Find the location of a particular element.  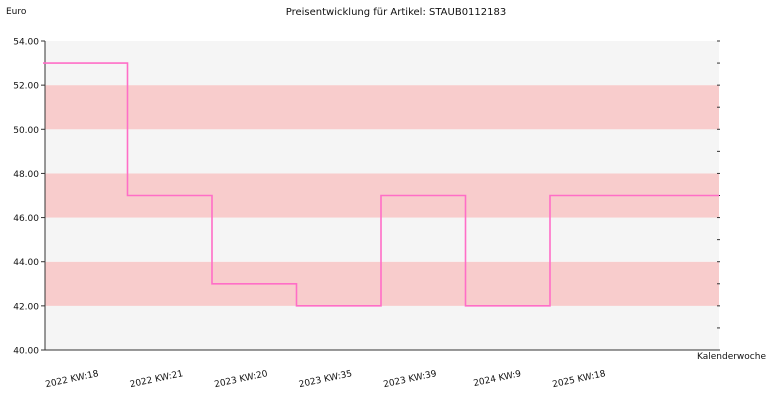

y-tick-label: 50.00 is located at coordinates (26, 131).